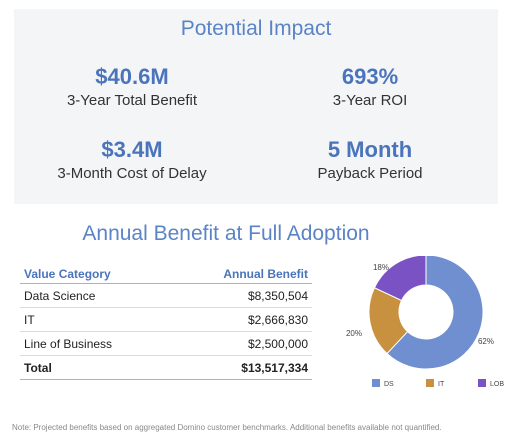 This screenshot has height=439, width=512. What do you see at coordinates (132, 100) in the screenshot?
I see `metric-label: 3-Year Total Benefit` at bounding box center [132, 100].